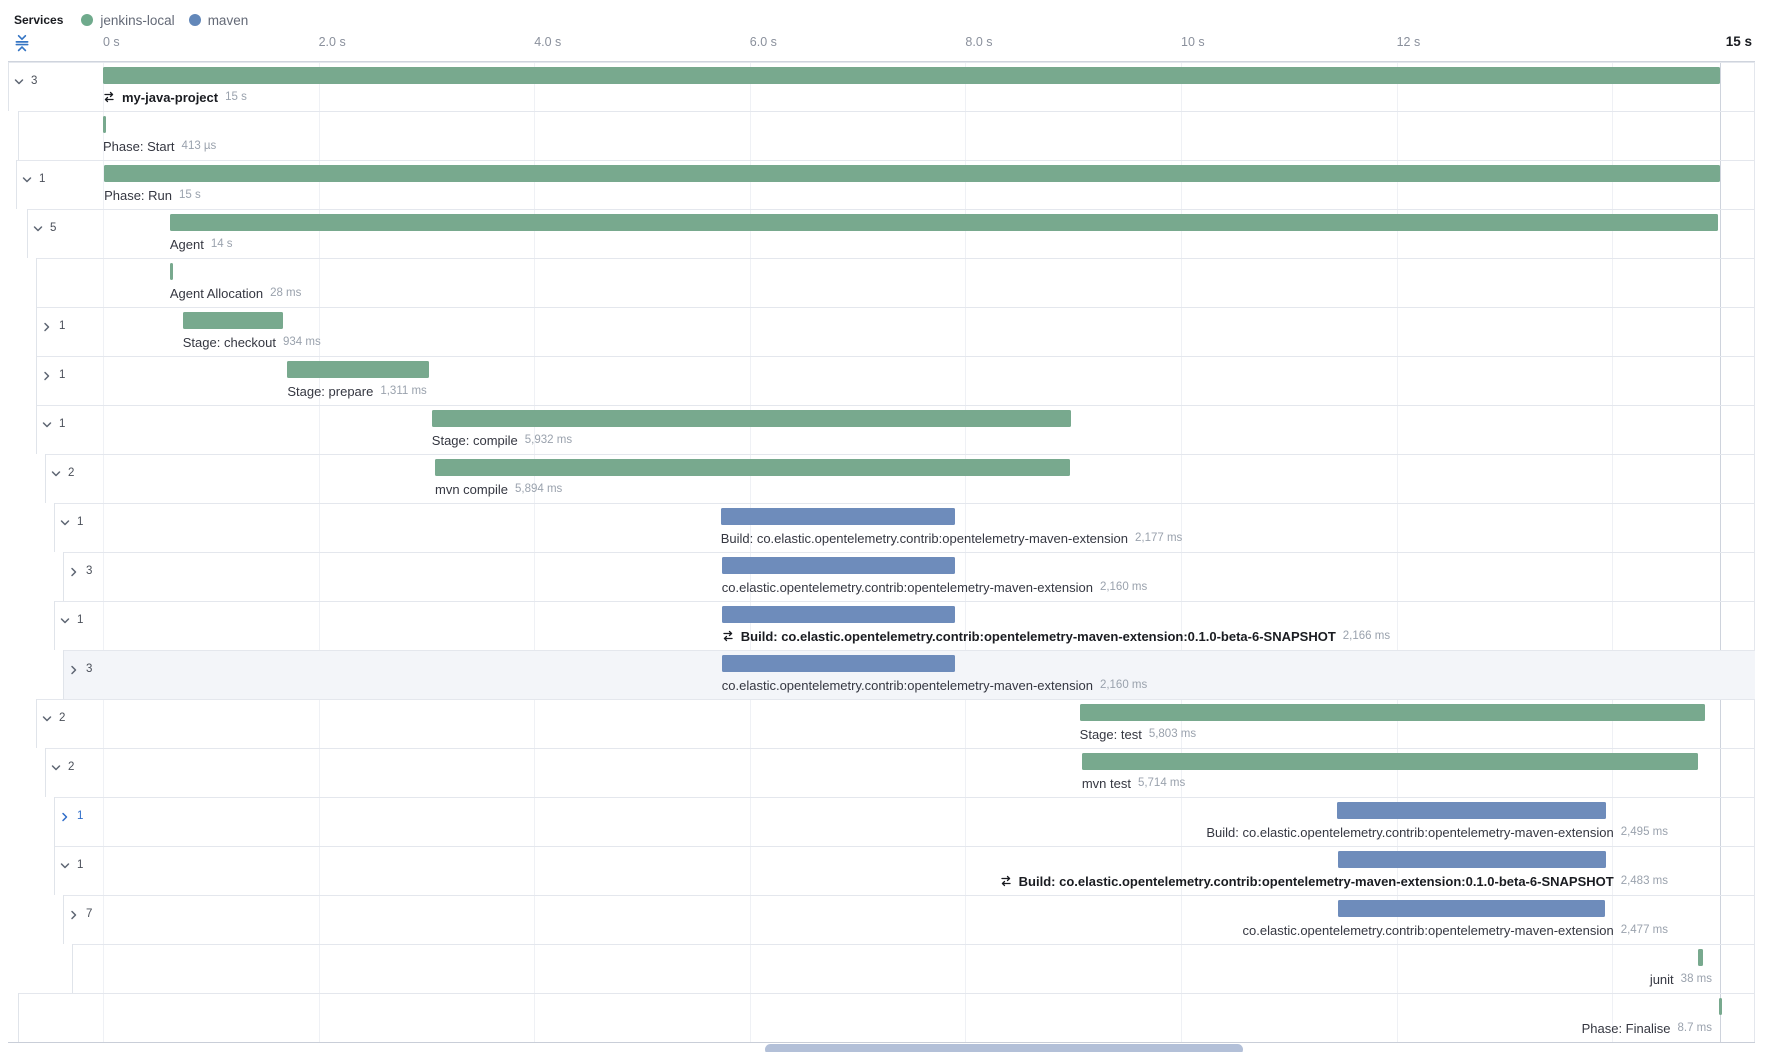  I want to click on horizontal-scrollbar, so click(1004, 1048).